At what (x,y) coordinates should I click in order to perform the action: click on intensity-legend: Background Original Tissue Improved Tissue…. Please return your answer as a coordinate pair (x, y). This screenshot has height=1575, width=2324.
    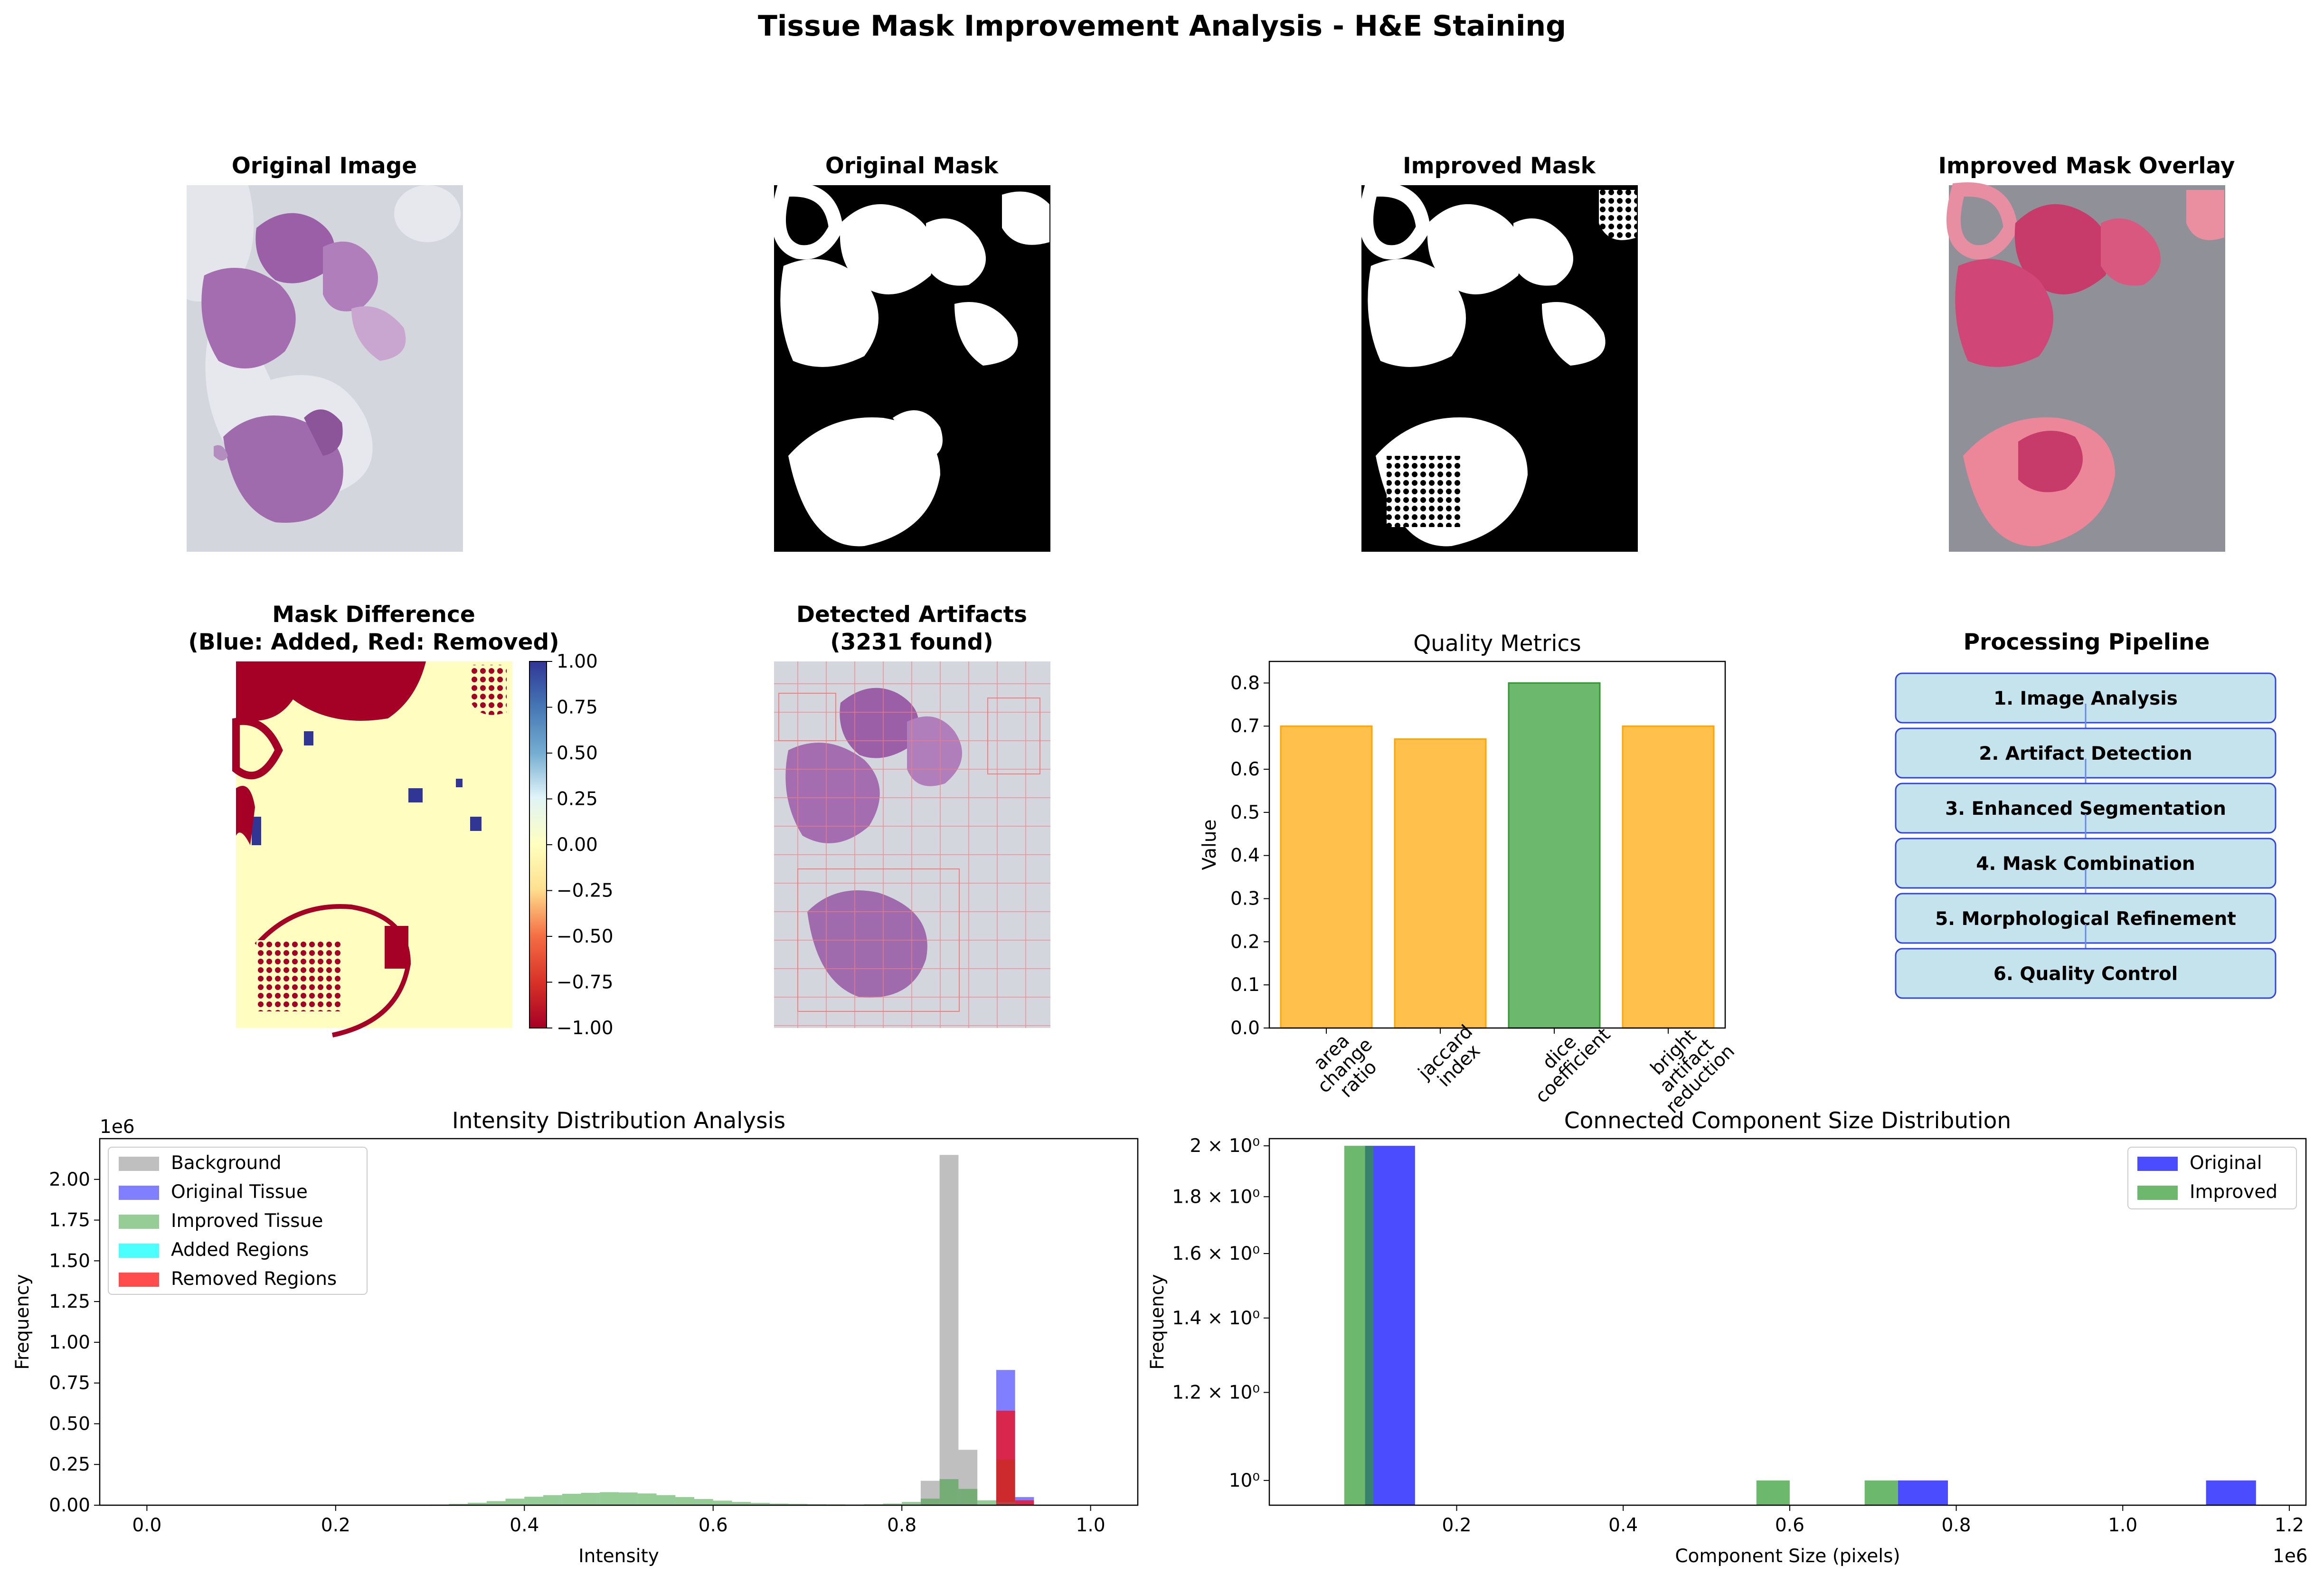
    Looking at the image, I should click on (238, 1221).